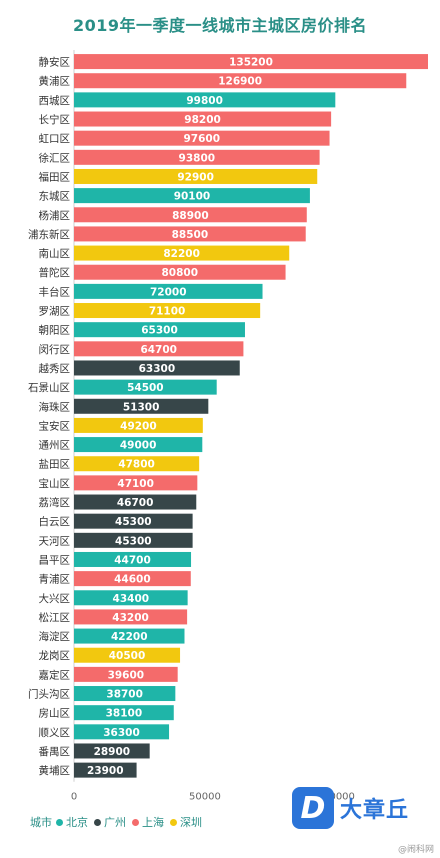  I want to click on data-label: 99800, so click(204, 101).